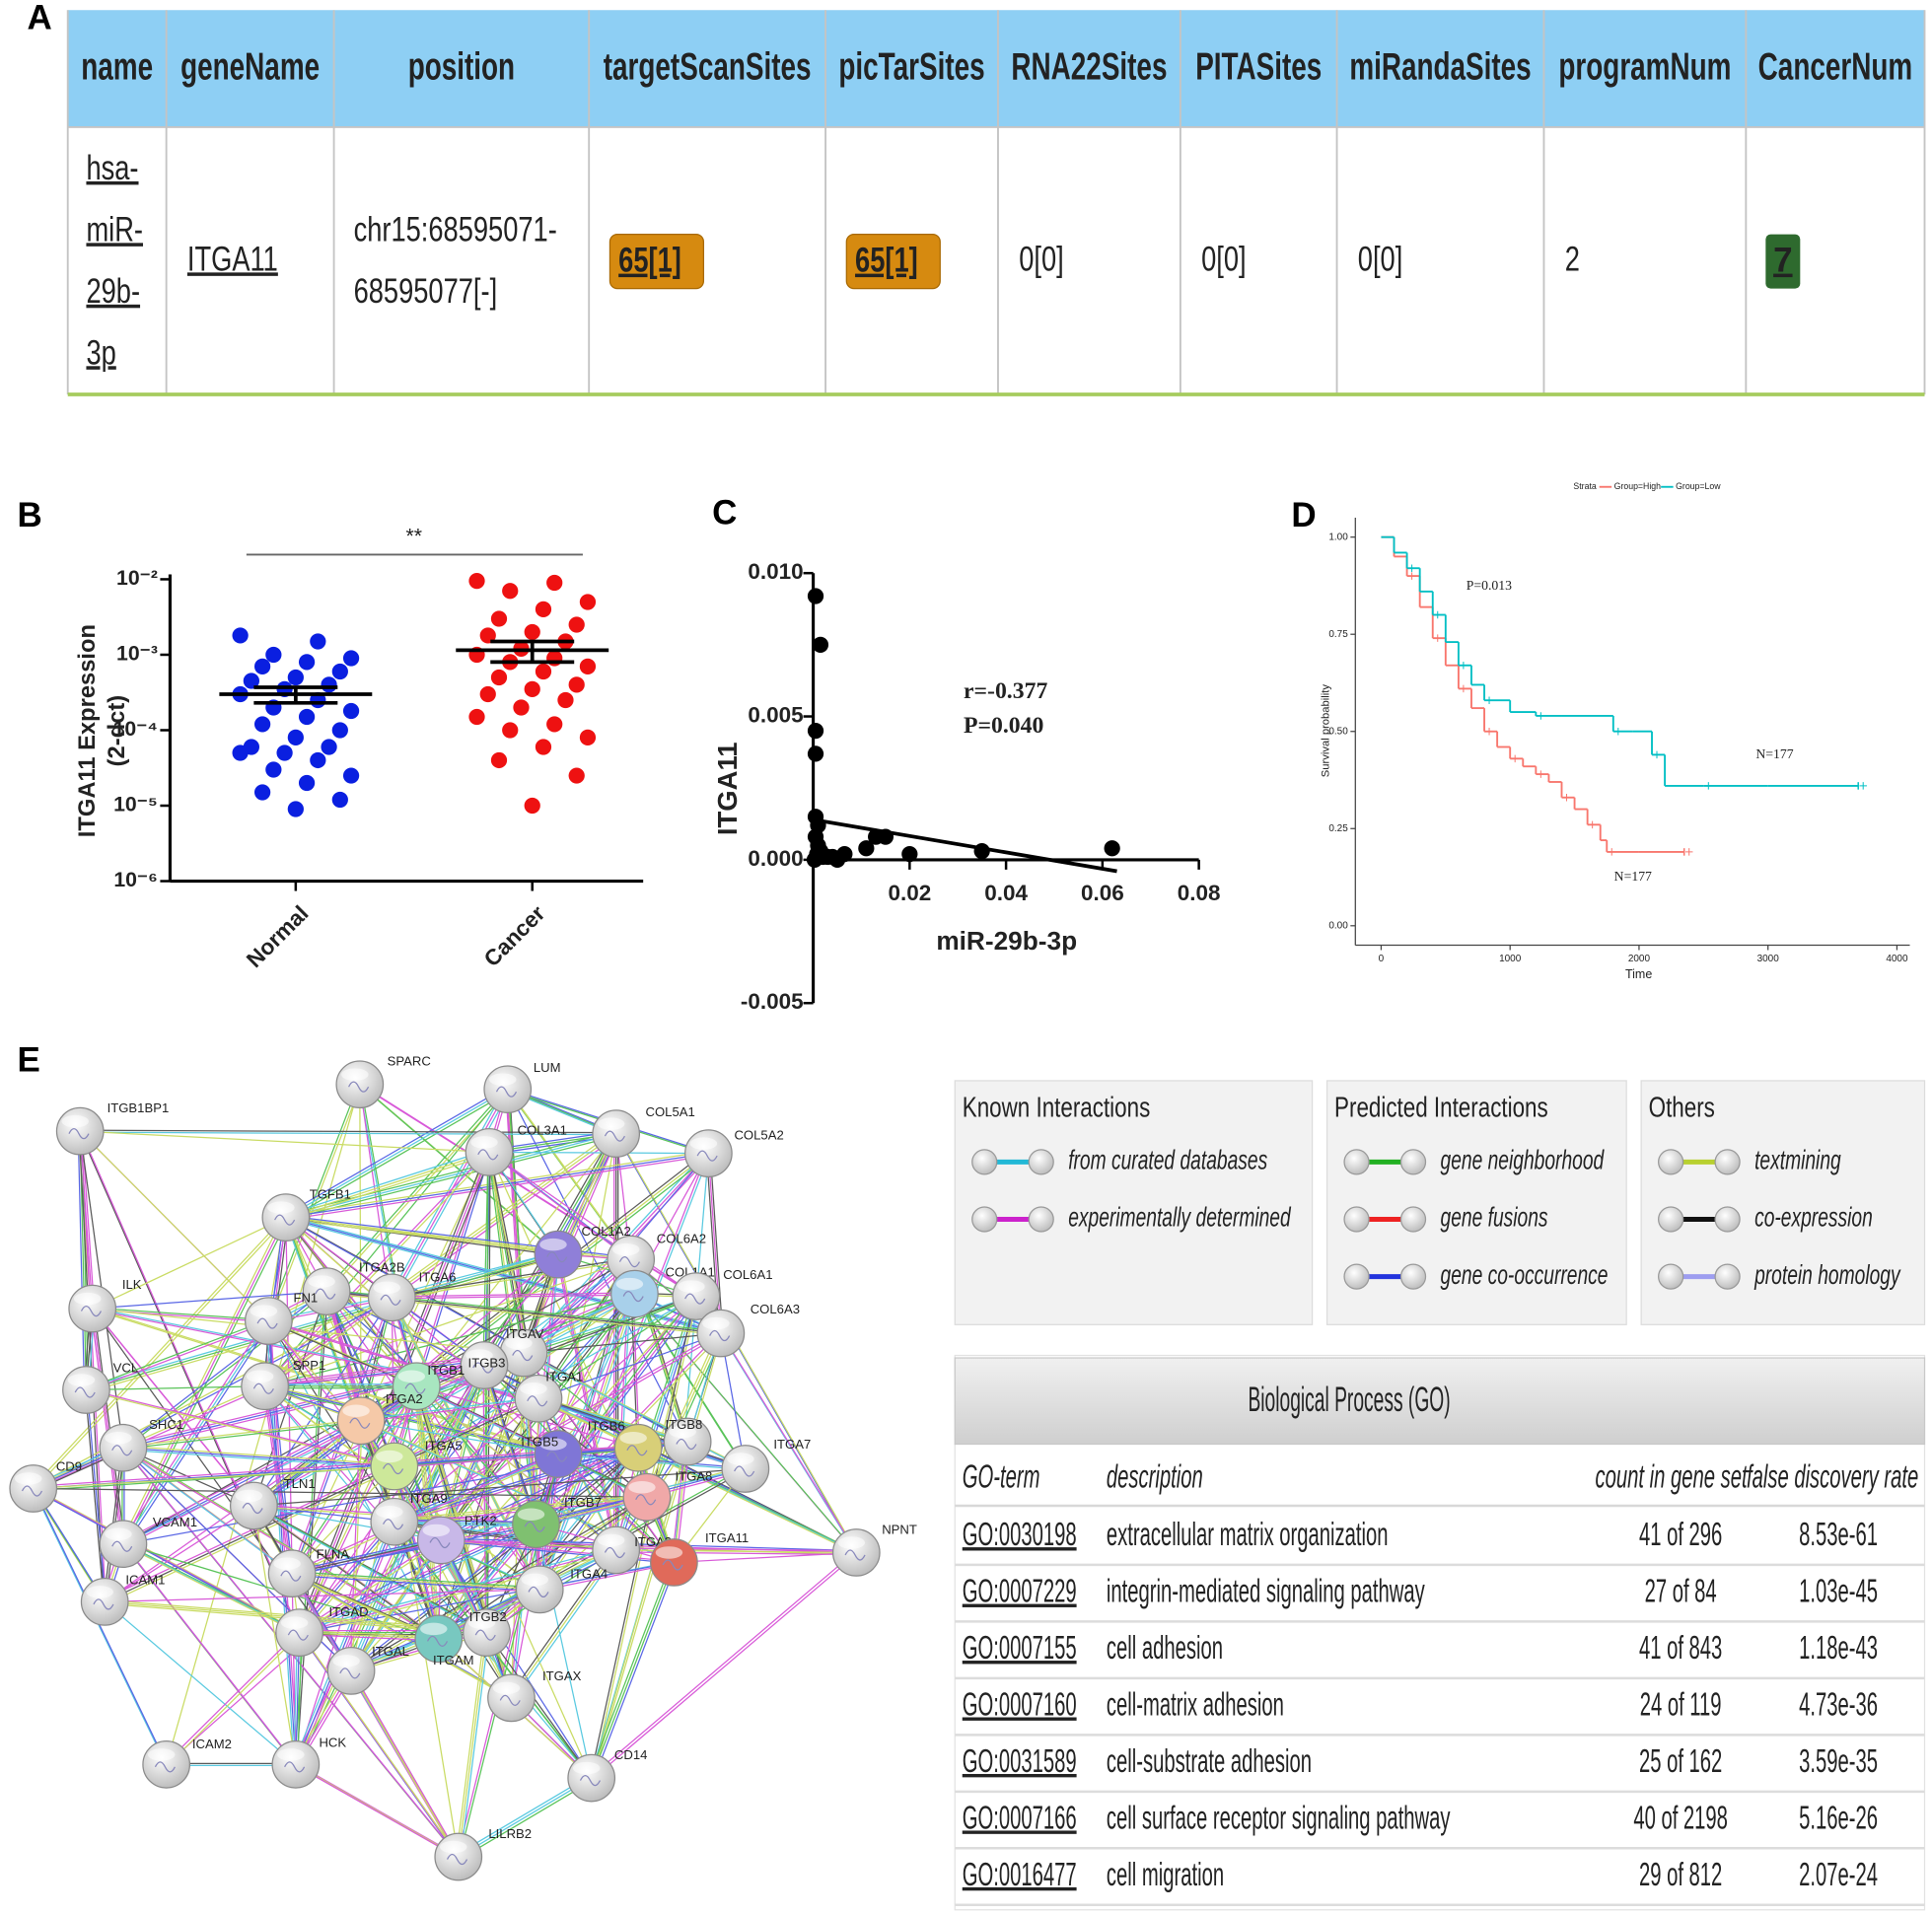 The image size is (1932, 1915). What do you see at coordinates (747, 1274) in the screenshot?
I see `node-label: COL6A1` at bounding box center [747, 1274].